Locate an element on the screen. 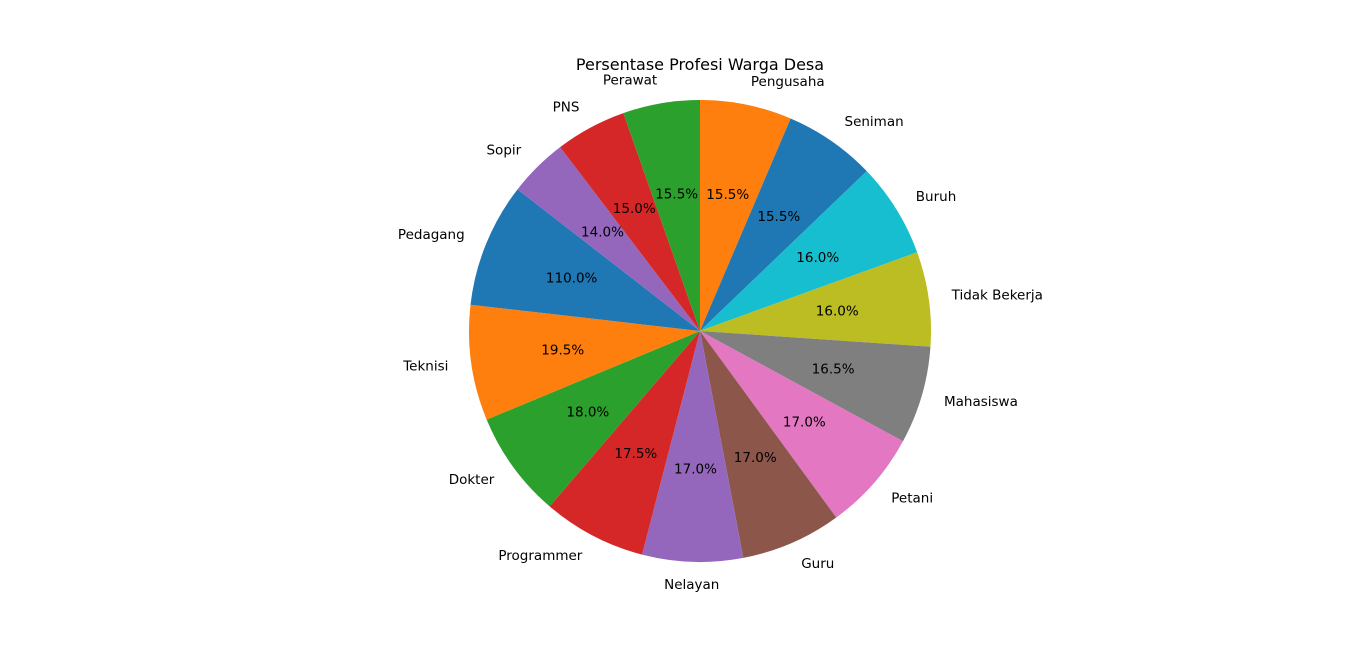  slice-label: Buruh is located at coordinates (936, 197).